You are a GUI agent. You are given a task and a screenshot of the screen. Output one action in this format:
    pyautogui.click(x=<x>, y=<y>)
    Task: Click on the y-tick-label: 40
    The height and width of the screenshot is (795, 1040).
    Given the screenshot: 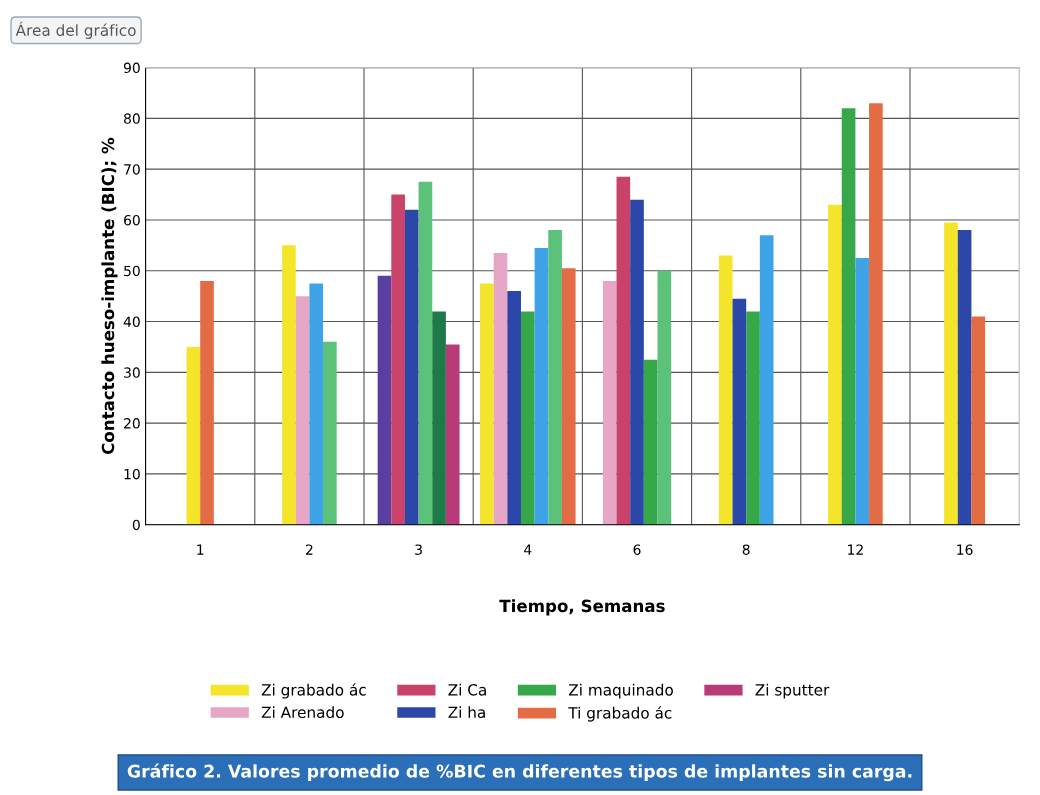 What is the action you would take?
    pyautogui.click(x=131, y=322)
    